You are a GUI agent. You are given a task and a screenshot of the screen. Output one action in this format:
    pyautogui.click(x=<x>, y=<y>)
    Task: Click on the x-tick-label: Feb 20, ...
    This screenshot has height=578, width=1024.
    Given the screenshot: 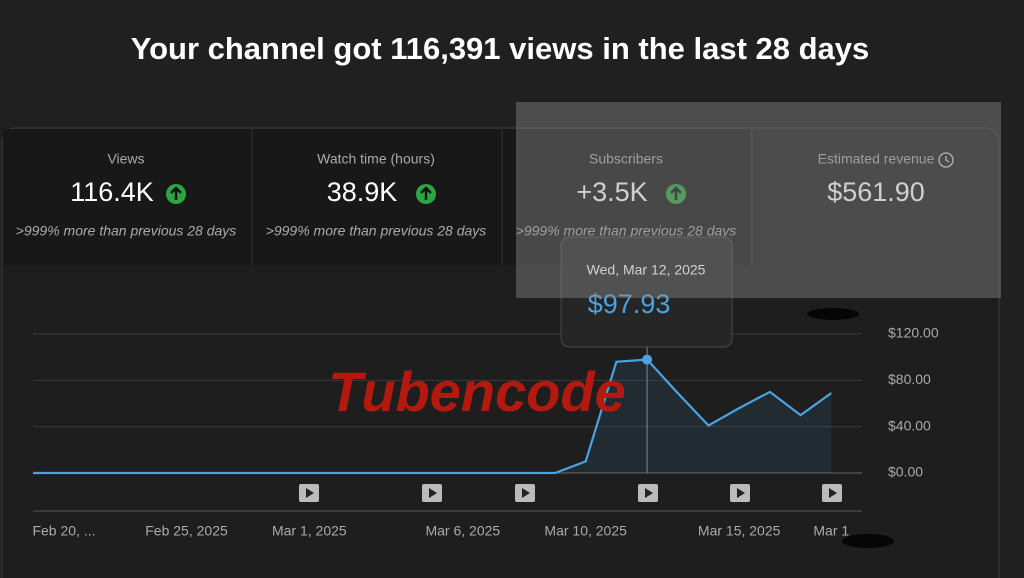 What is the action you would take?
    pyautogui.click(x=63, y=531)
    